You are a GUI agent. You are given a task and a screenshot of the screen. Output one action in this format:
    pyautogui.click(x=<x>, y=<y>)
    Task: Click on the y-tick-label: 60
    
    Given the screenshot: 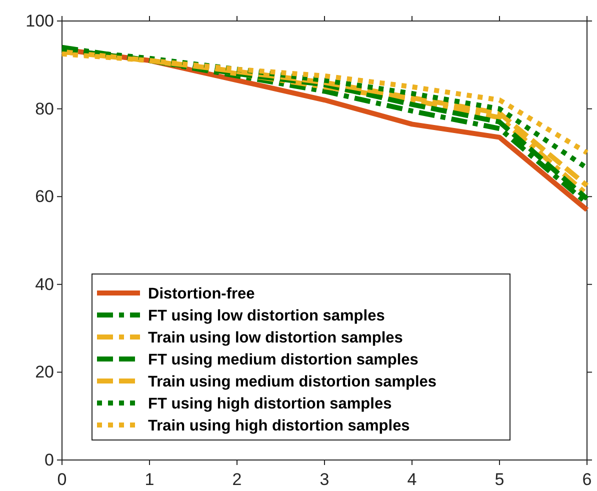 What is the action you would take?
    pyautogui.click(x=44, y=196)
    